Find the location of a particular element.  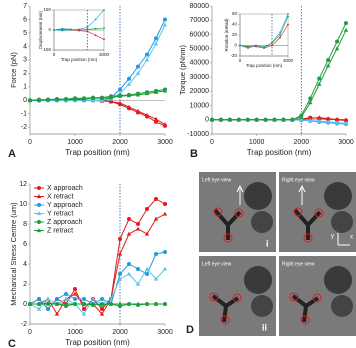

y-tick-label: 4 is located at coordinates (25, 46).